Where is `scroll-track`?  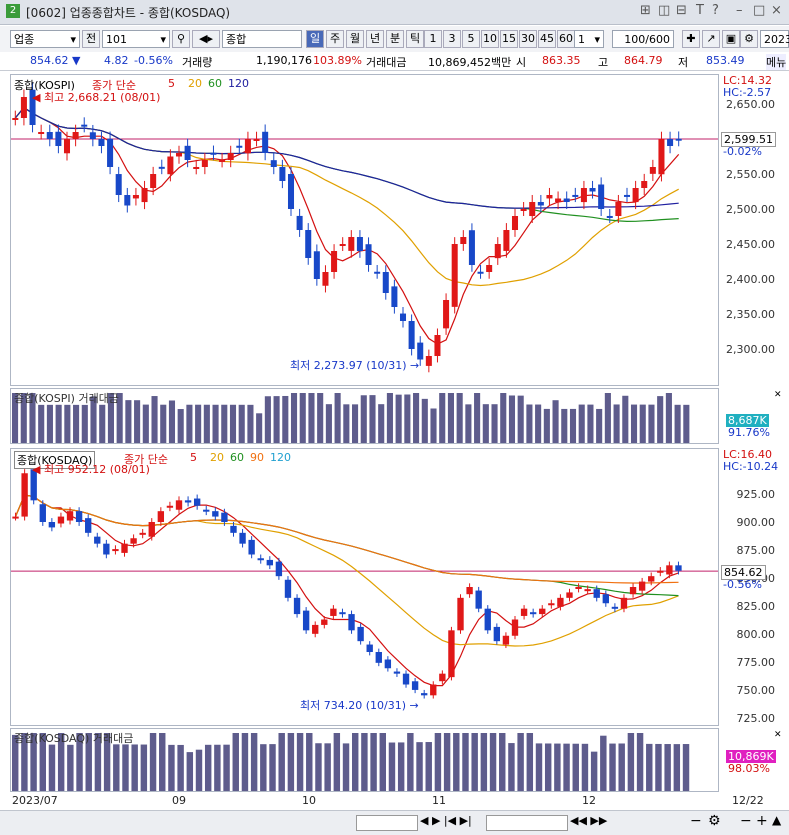 scroll-track is located at coordinates (387, 823).